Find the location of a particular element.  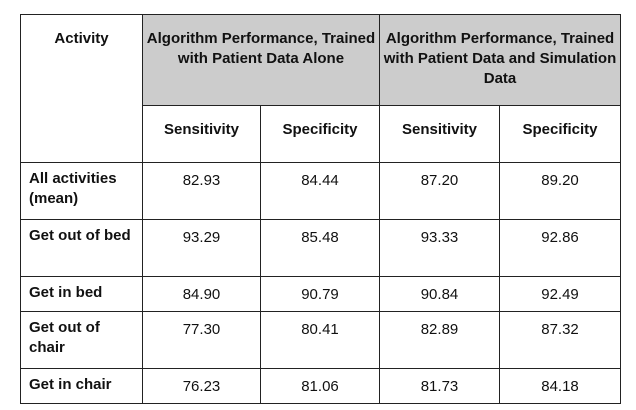

table-cell: 89.20 is located at coordinates (560, 191).